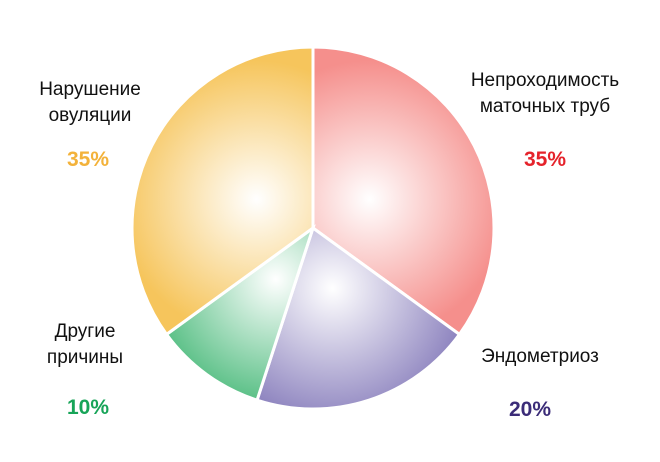  I want to click on slice-label: Другие причины, so click(85, 344).